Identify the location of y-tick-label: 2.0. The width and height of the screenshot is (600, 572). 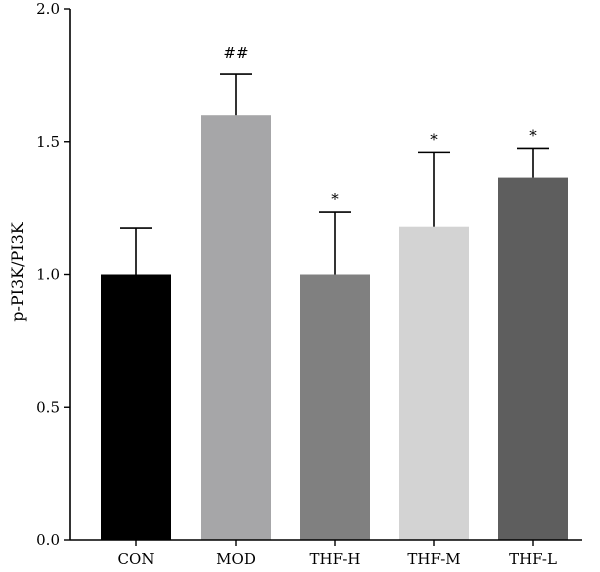
(48, 9).